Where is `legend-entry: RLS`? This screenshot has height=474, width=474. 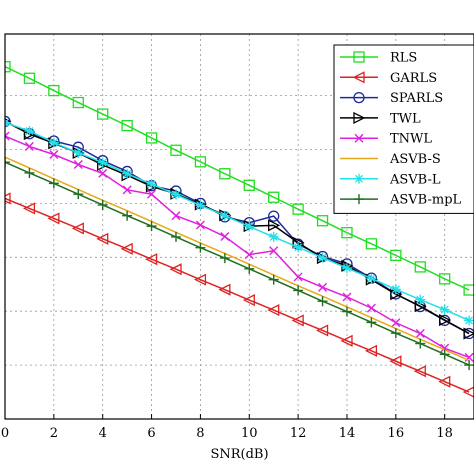 legend-entry: RLS is located at coordinates (378, 58).